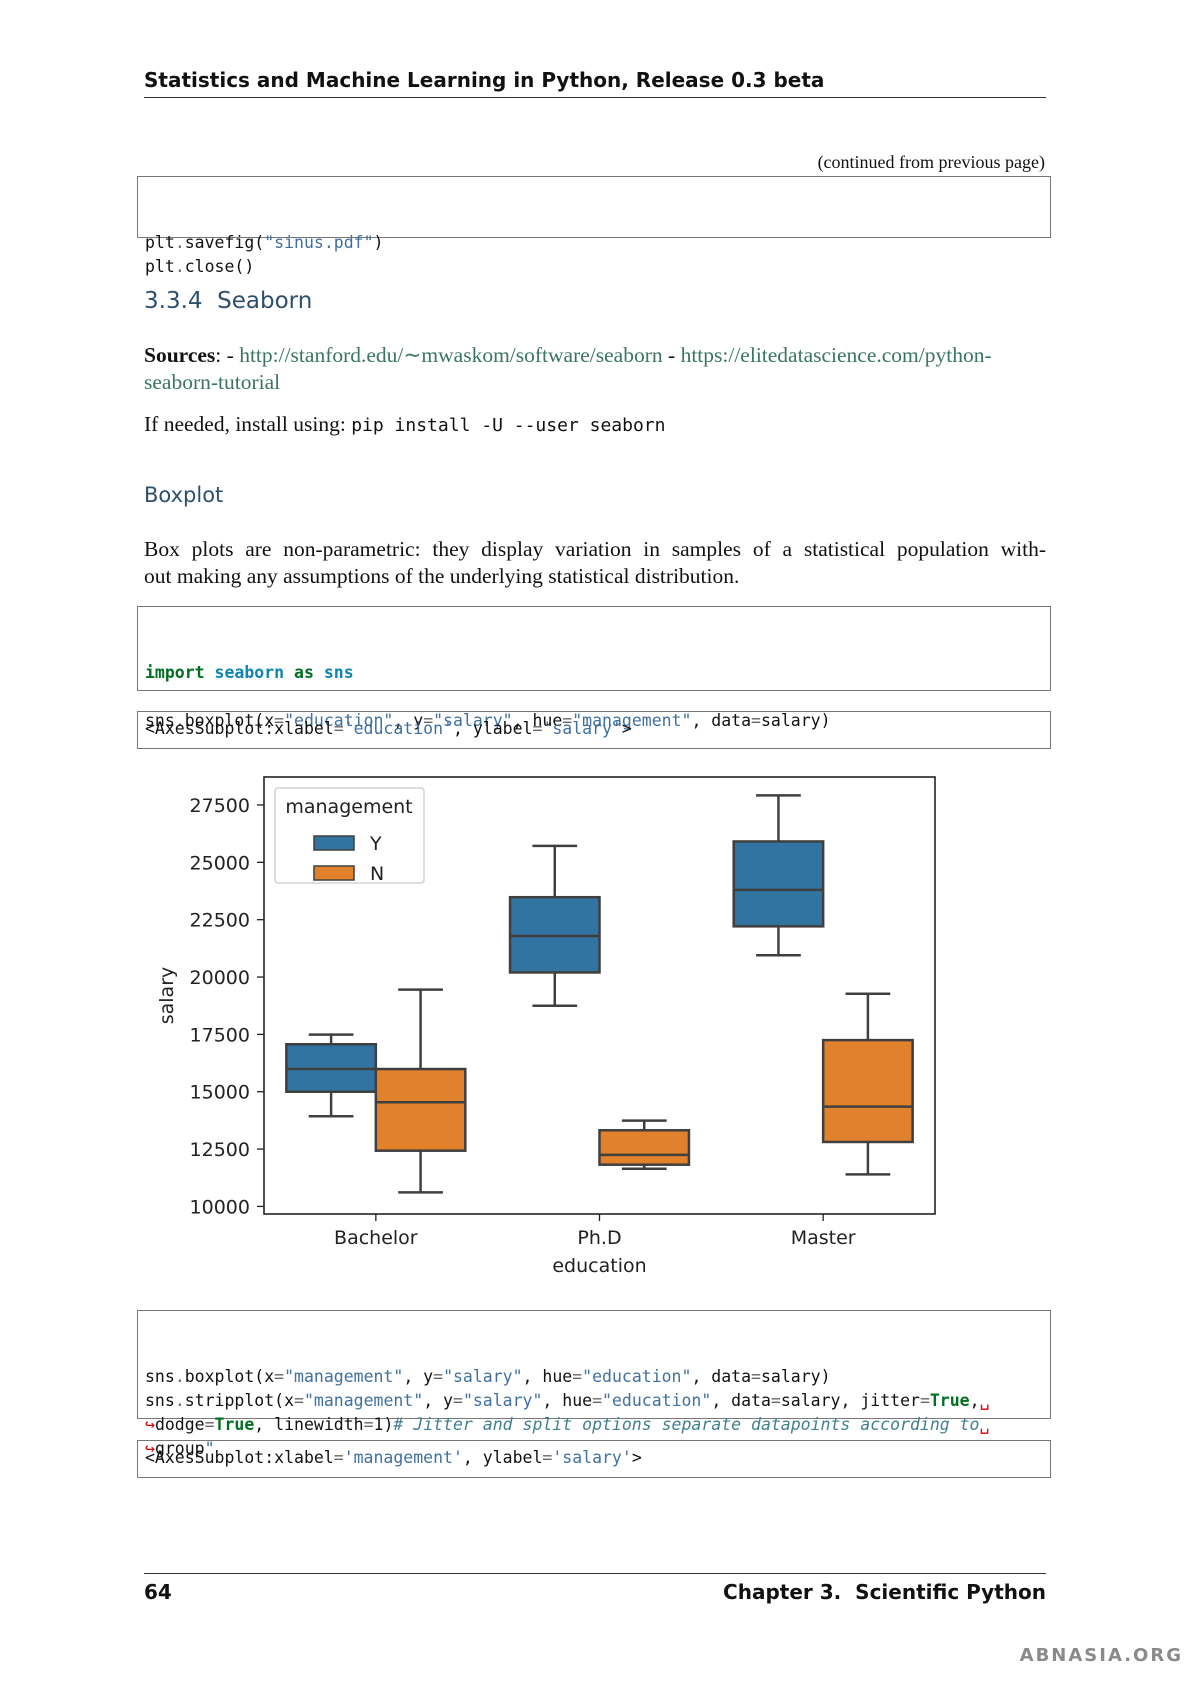 The height and width of the screenshot is (1684, 1191). What do you see at coordinates (249, 672) in the screenshot?
I see `code-line: import seaborn as sns` at bounding box center [249, 672].